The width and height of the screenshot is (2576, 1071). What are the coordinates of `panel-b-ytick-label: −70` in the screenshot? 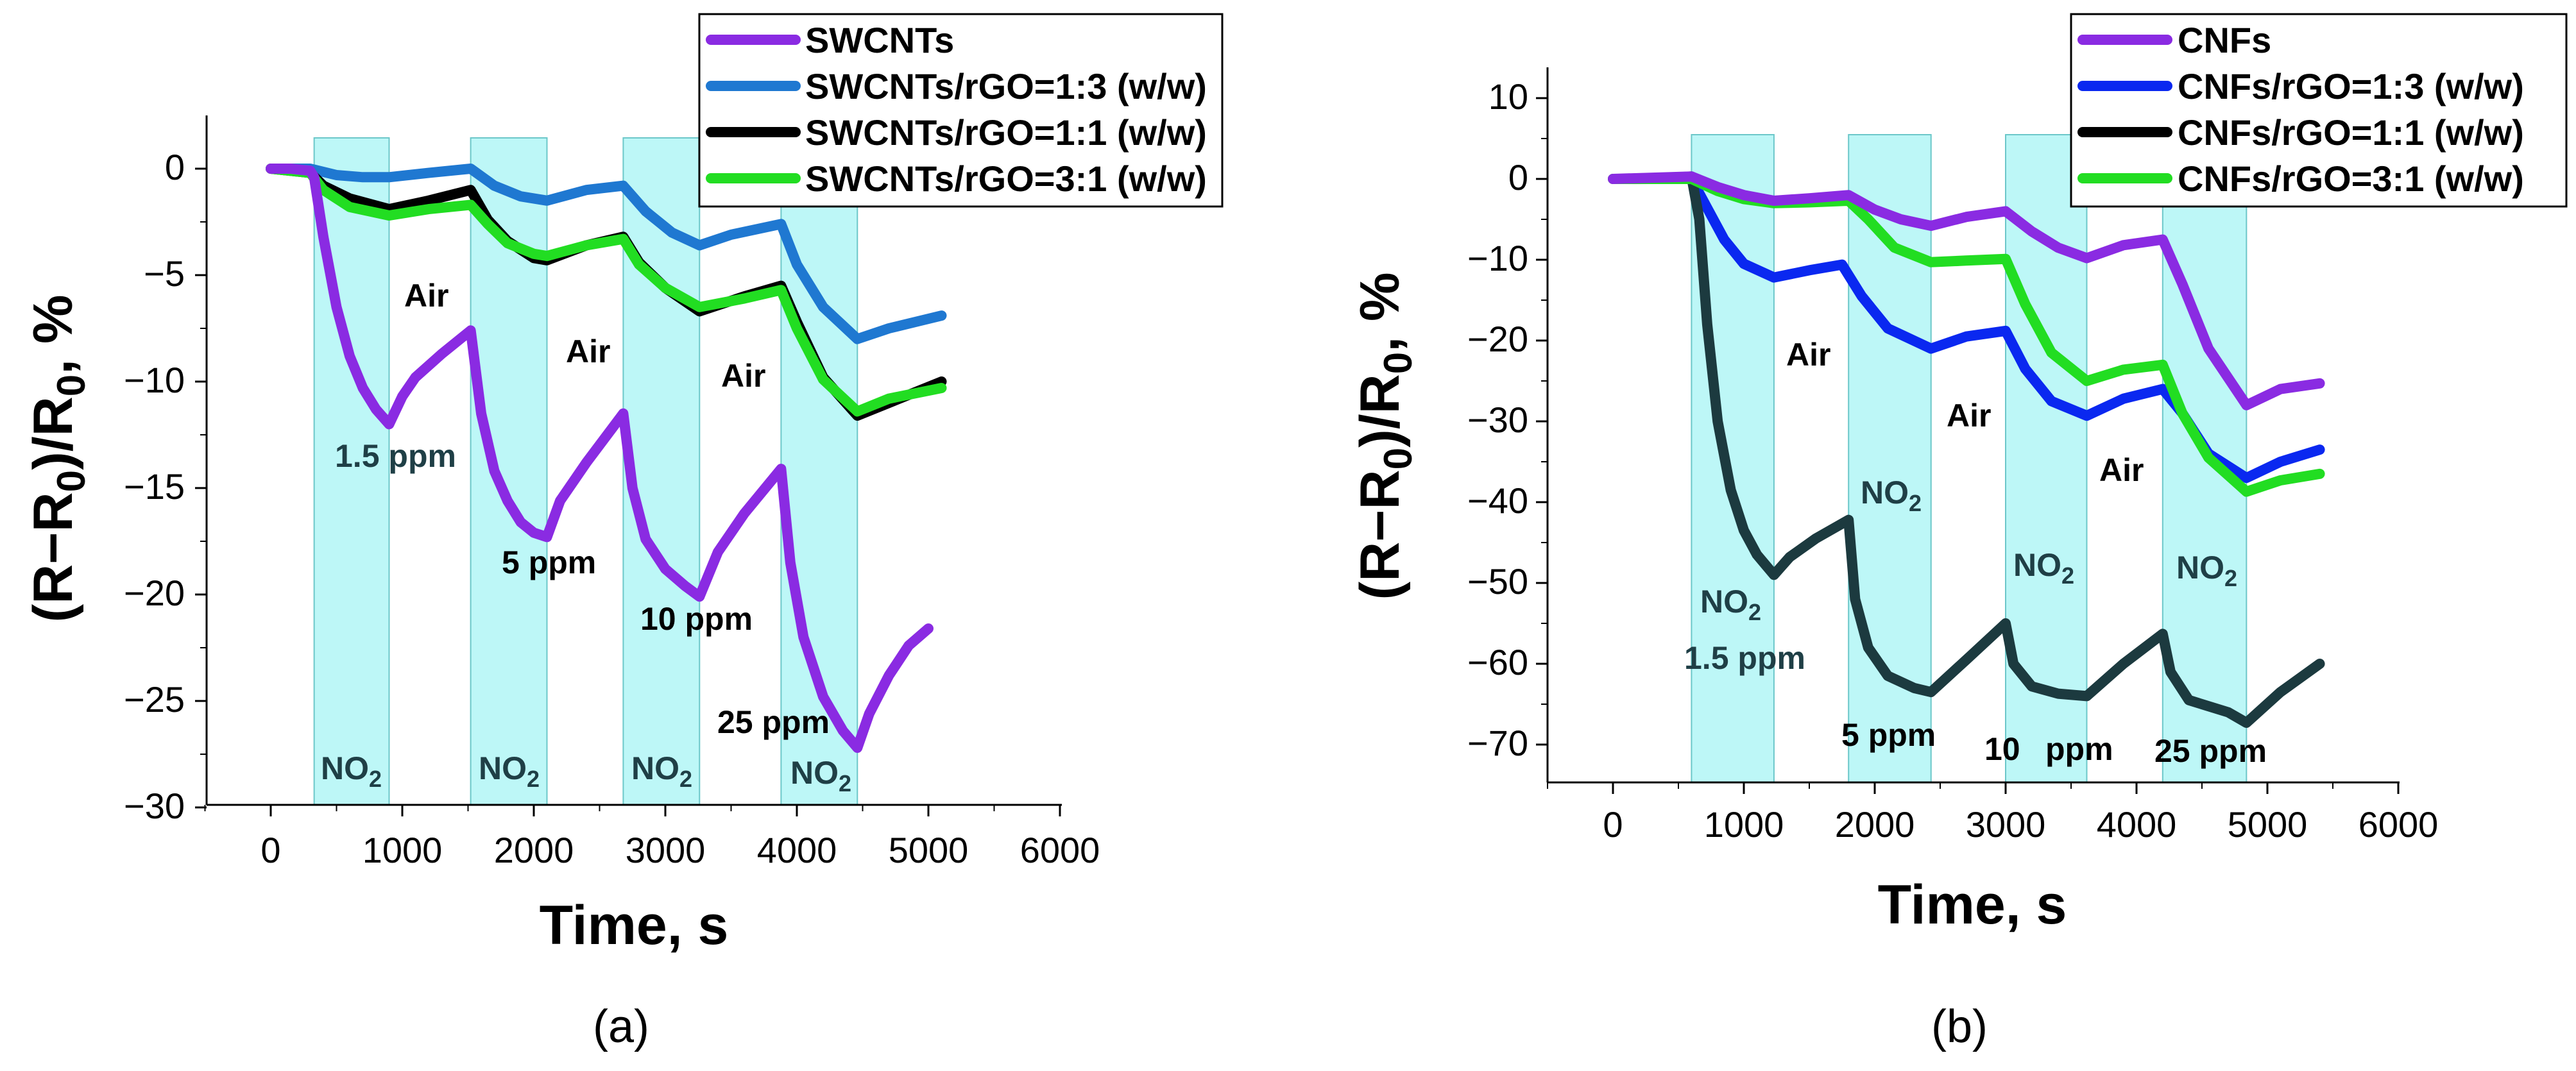 It's located at (1497, 743).